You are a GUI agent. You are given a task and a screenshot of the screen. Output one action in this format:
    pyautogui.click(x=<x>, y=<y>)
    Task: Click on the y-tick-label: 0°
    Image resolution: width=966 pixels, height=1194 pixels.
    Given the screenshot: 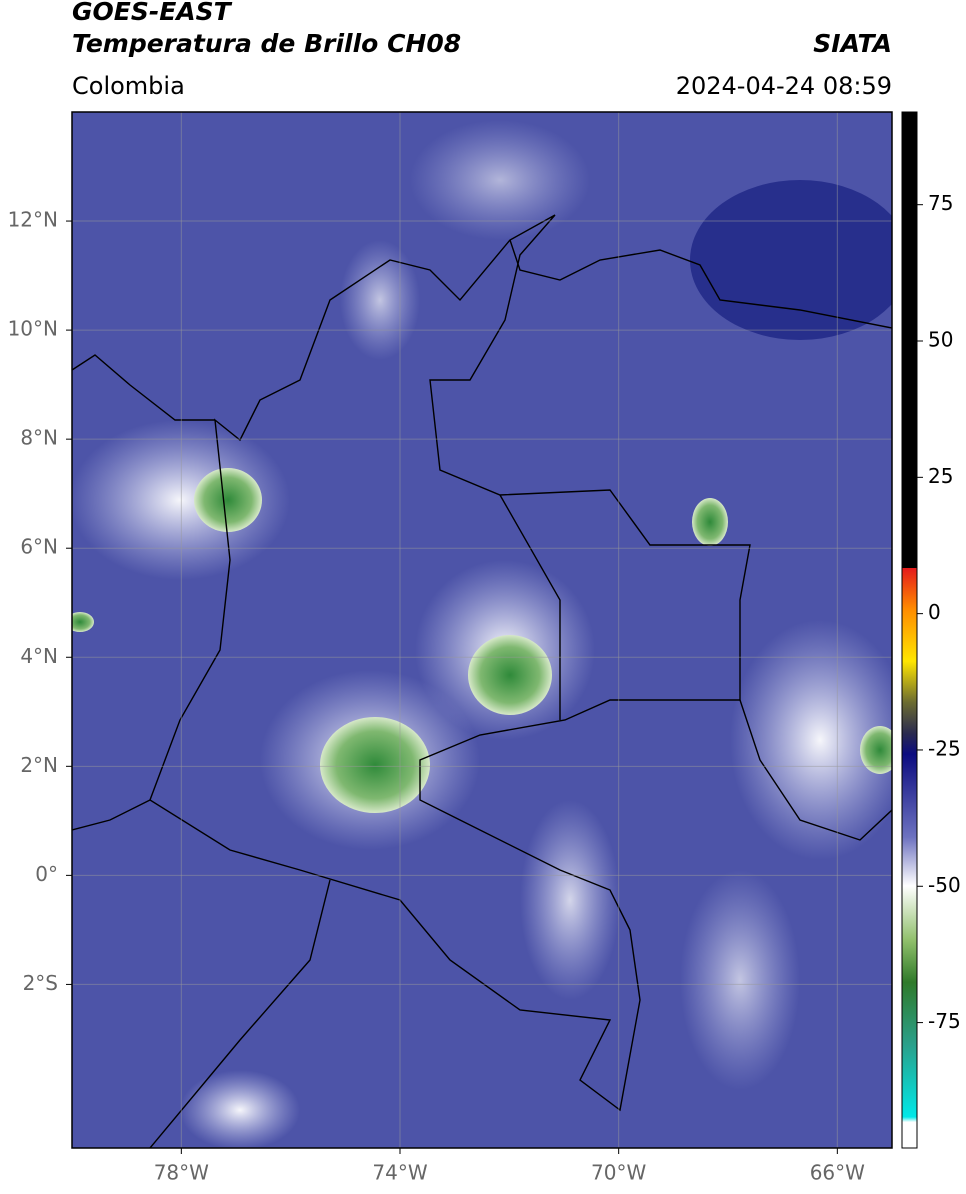 What is the action you would take?
    pyautogui.click(x=46, y=874)
    